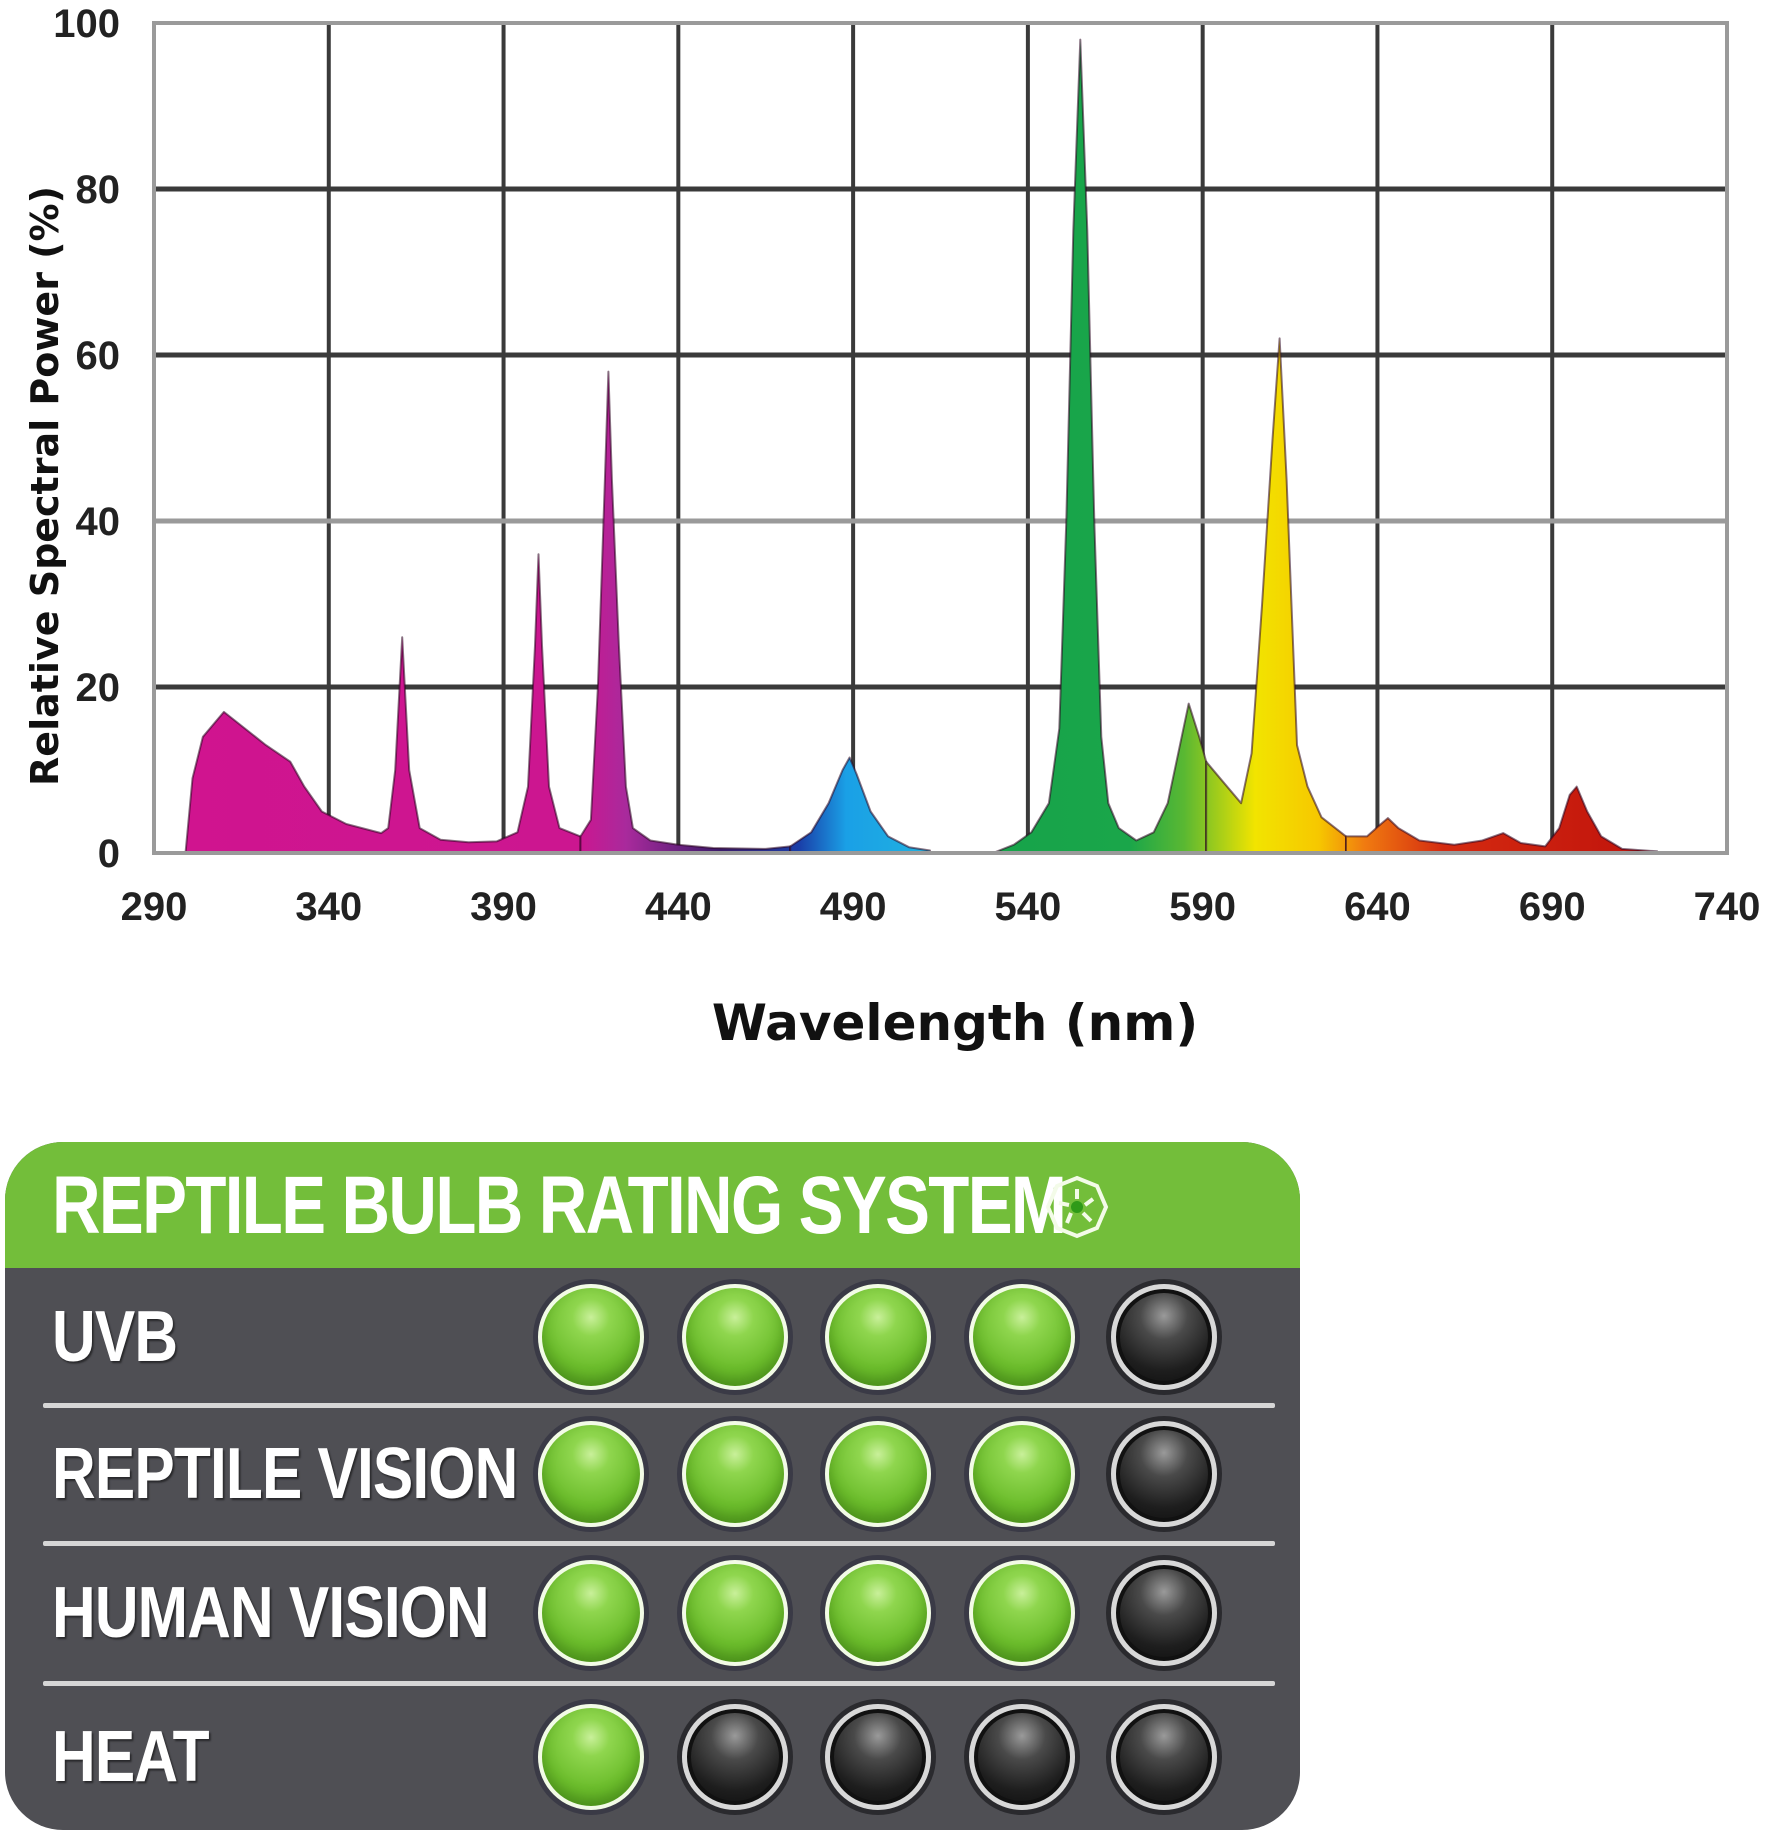 This screenshot has height=1834, width=1766. Describe the element at coordinates (559, 1205) in the screenshot. I see `rating-panel-title: REPTILE BULB RATING SYSTEM` at that location.